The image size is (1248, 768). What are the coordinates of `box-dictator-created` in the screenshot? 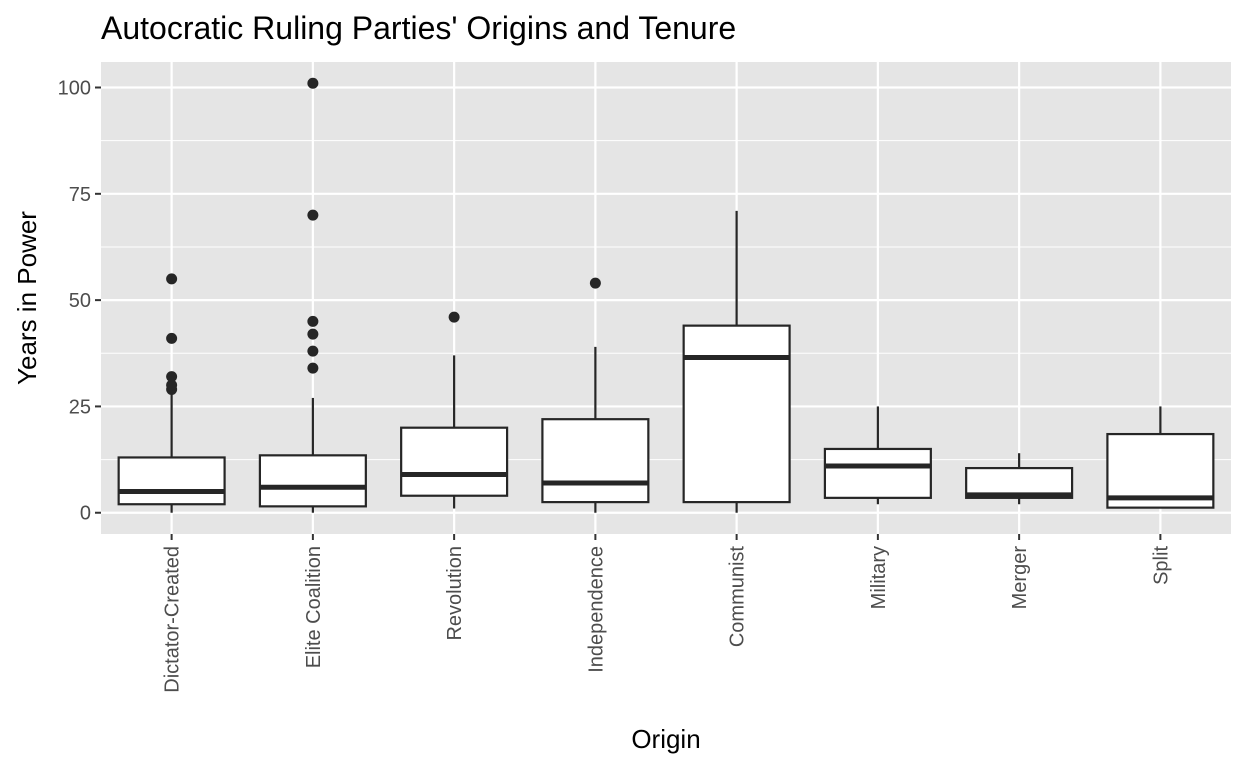 It's located at (171, 393).